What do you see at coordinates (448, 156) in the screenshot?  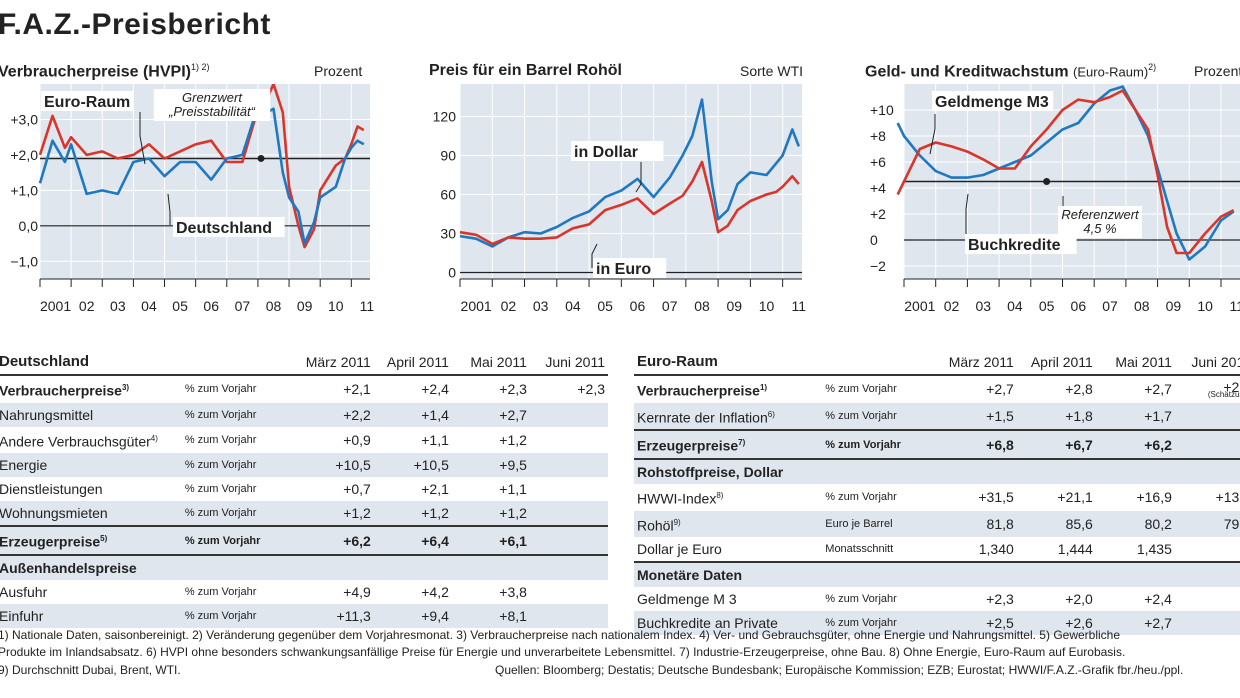 I see `y-tick-label: 90` at bounding box center [448, 156].